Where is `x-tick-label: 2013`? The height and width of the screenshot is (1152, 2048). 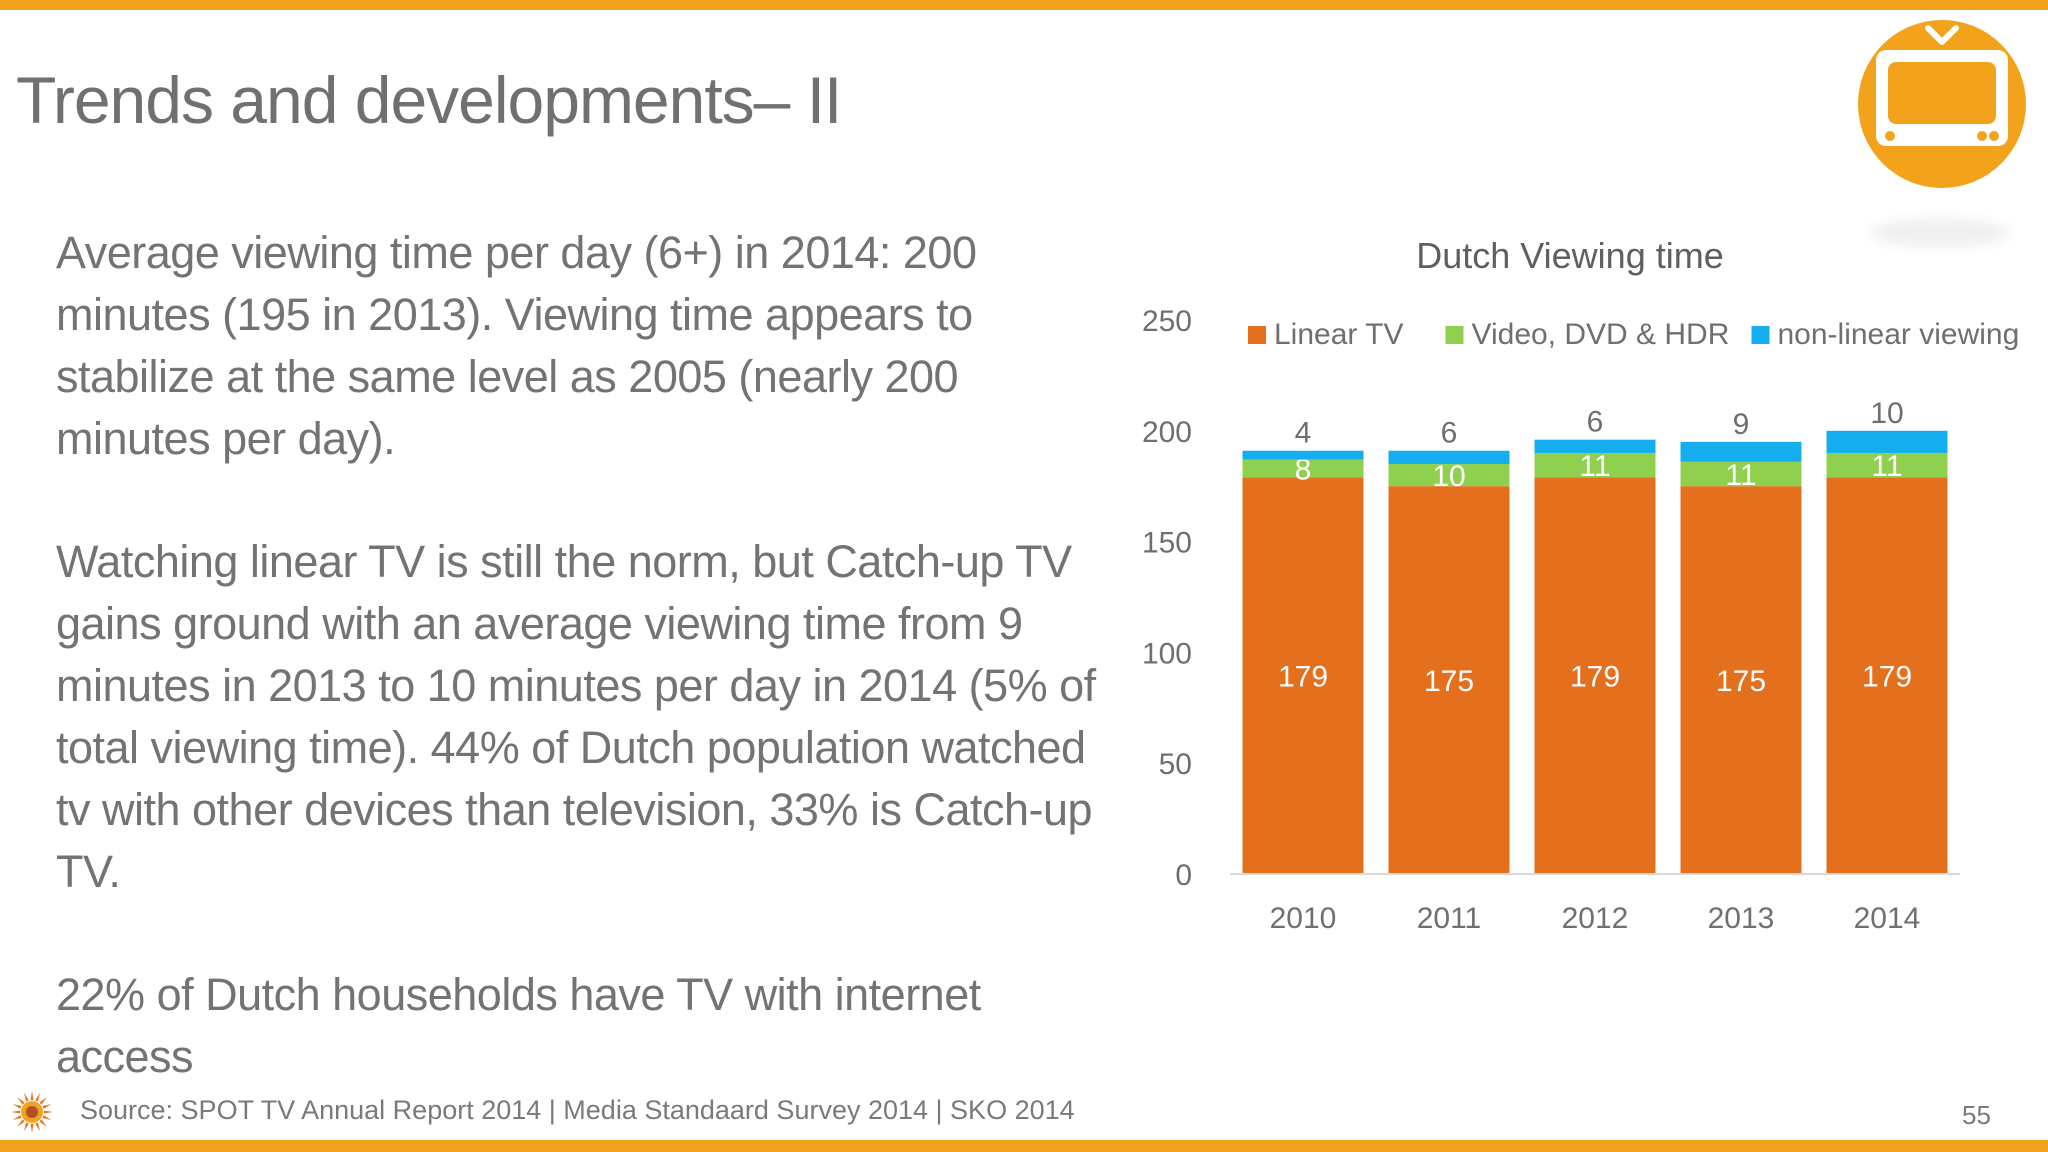
x-tick-label: 2013 is located at coordinates (1741, 918).